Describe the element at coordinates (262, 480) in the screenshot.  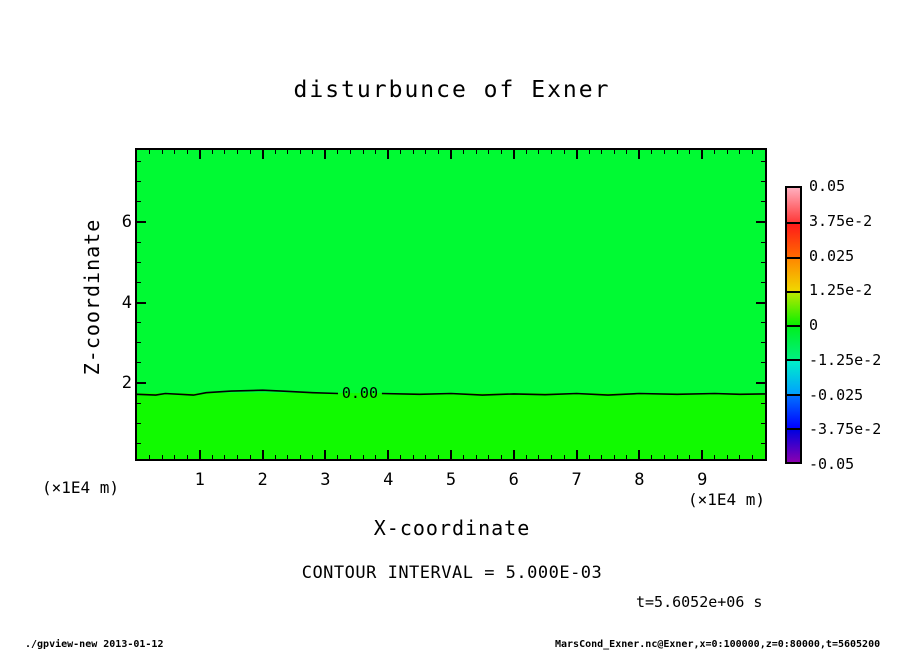
I see `x-tick-label: 2` at that location.